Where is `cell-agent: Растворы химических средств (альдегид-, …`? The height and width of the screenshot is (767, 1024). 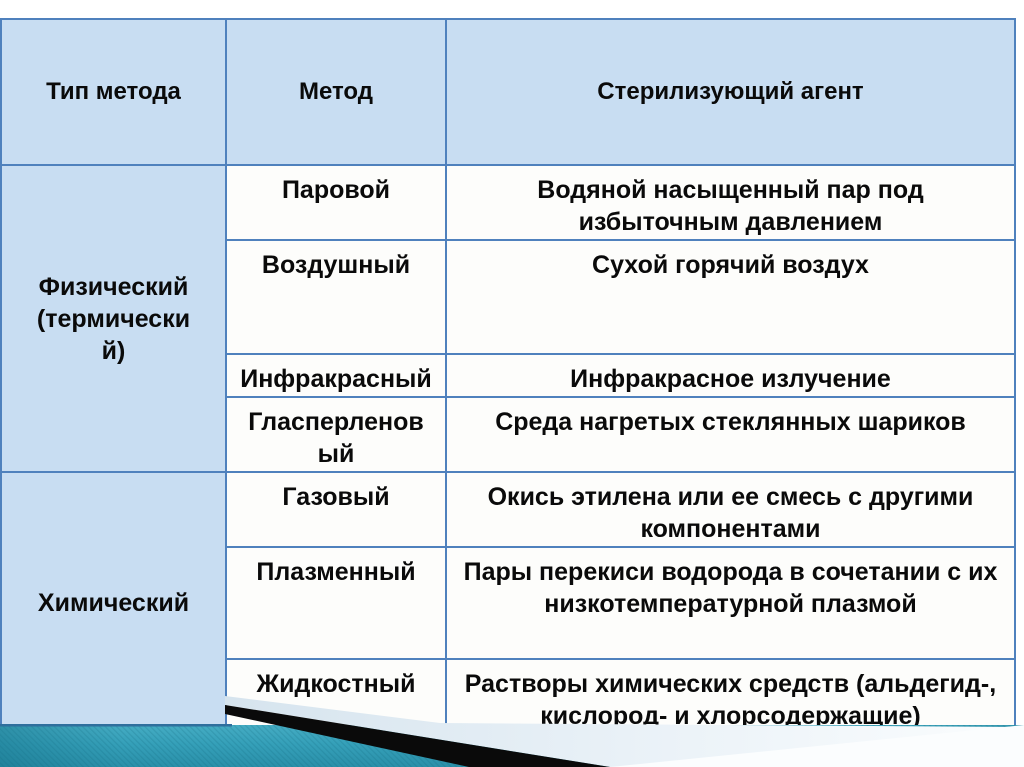
cell-agent: Растворы химических средств (альдегид-, … is located at coordinates (730, 696).